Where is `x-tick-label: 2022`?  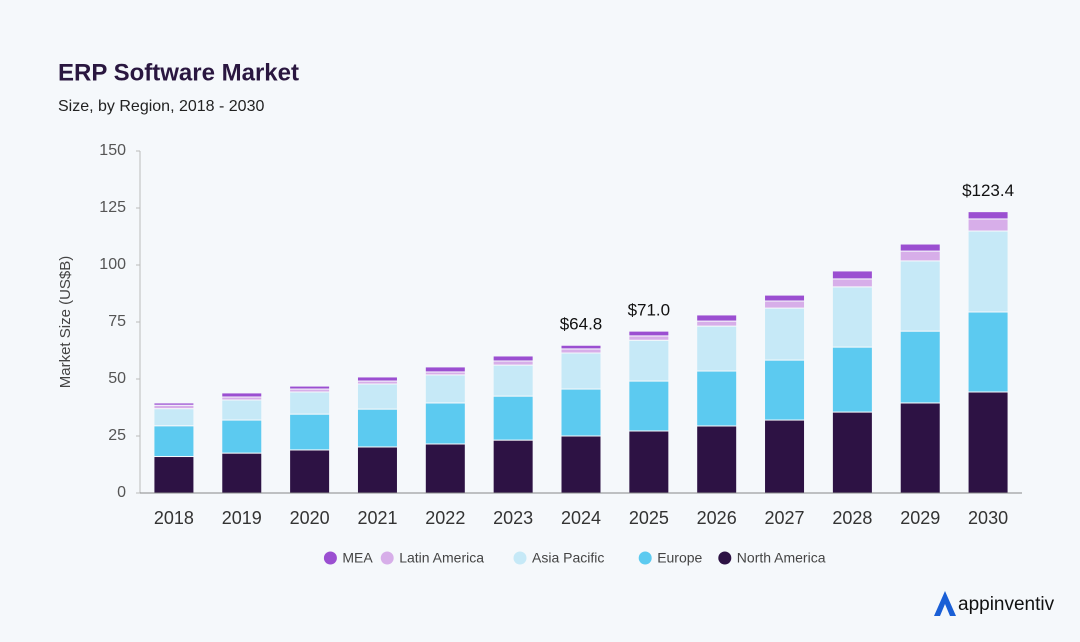 x-tick-label: 2022 is located at coordinates (445, 518).